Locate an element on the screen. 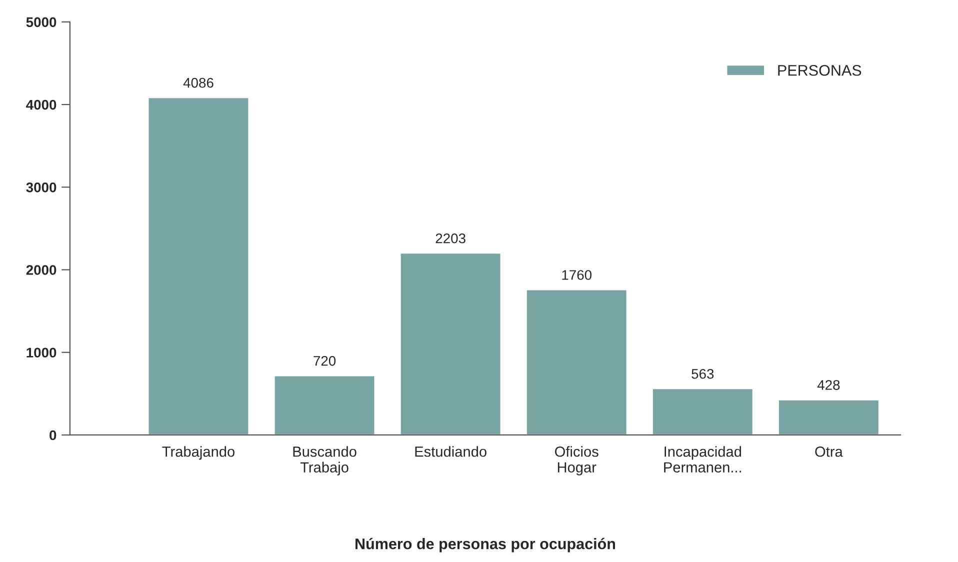 The height and width of the screenshot is (562, 958). x-axis-title: Número de personas por ocupación is located at coordinates (486, 545).